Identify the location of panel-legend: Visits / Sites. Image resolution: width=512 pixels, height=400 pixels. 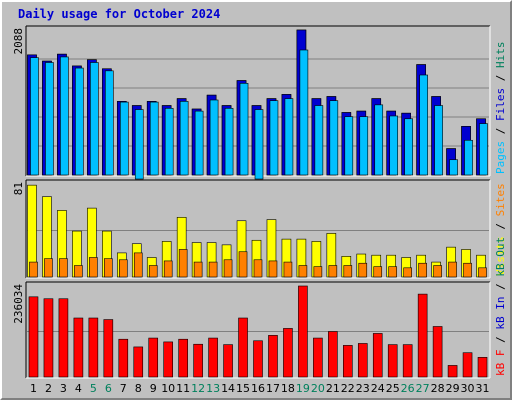
(500, 229).